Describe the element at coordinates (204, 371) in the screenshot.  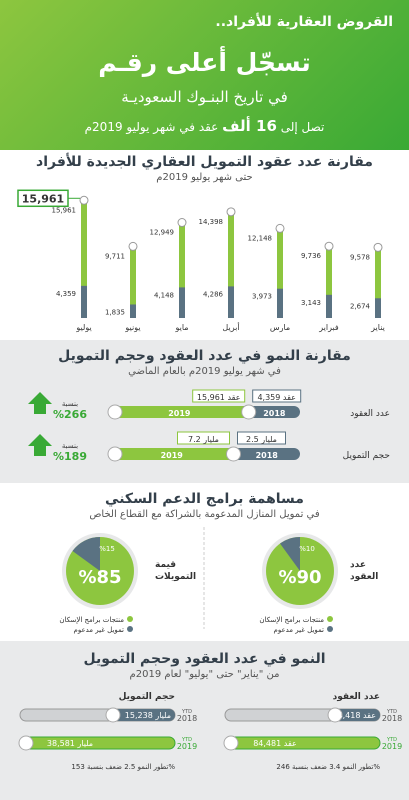
I see `chart2-subtitle: في شهر يوليو 2019م بالعام الماضي` at that location.